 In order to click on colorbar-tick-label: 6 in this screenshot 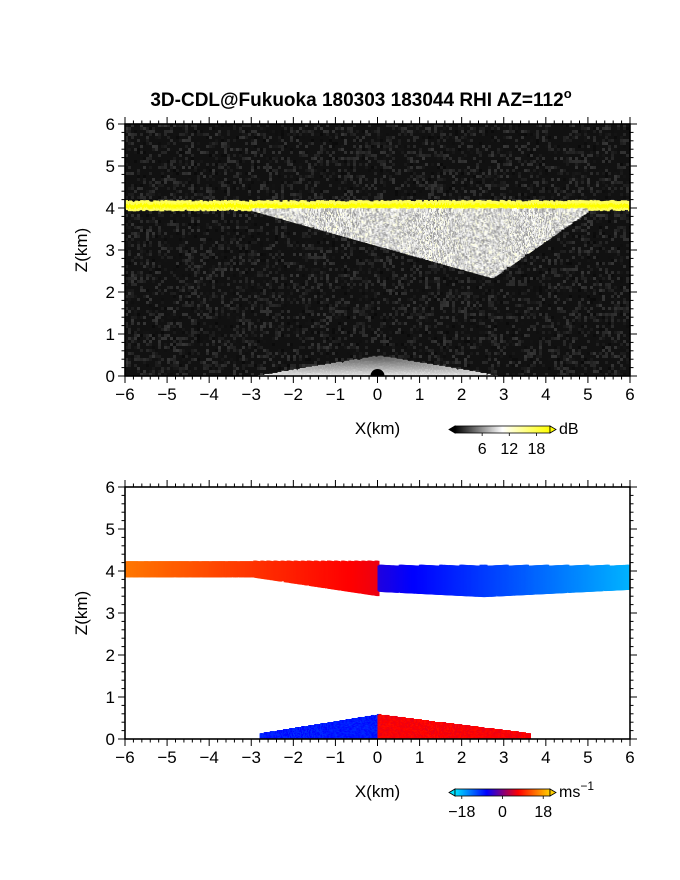, I will do `click(482, 449)`.